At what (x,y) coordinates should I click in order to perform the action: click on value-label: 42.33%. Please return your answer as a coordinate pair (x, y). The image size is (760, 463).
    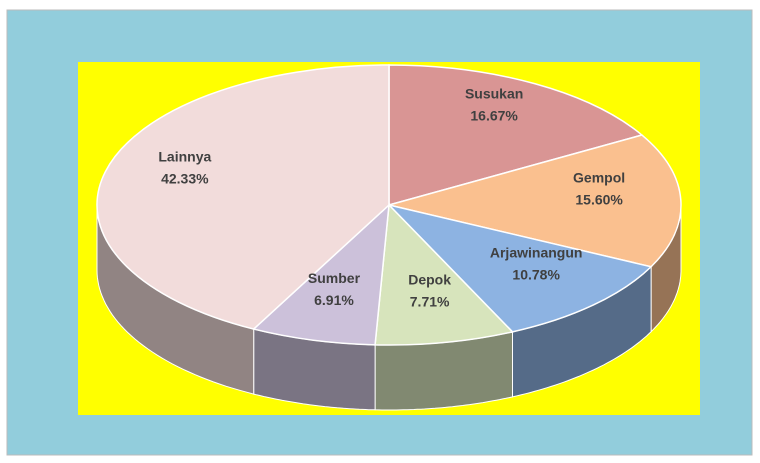
    Looking at the image, I should click on (185, 179).